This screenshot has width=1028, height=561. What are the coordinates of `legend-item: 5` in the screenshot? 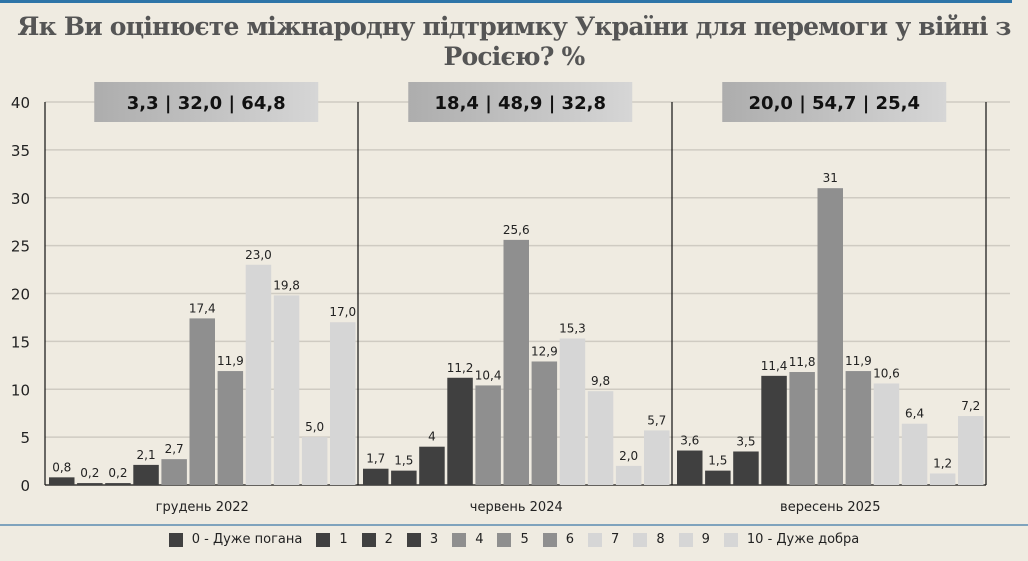 It's located at (513, 539).